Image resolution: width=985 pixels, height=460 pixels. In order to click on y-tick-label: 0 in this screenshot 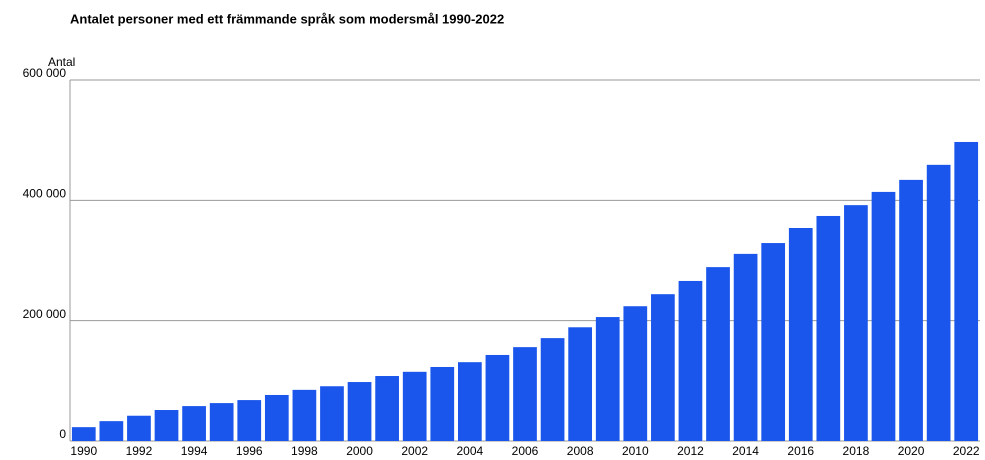, I will do `click(62, 434)`.